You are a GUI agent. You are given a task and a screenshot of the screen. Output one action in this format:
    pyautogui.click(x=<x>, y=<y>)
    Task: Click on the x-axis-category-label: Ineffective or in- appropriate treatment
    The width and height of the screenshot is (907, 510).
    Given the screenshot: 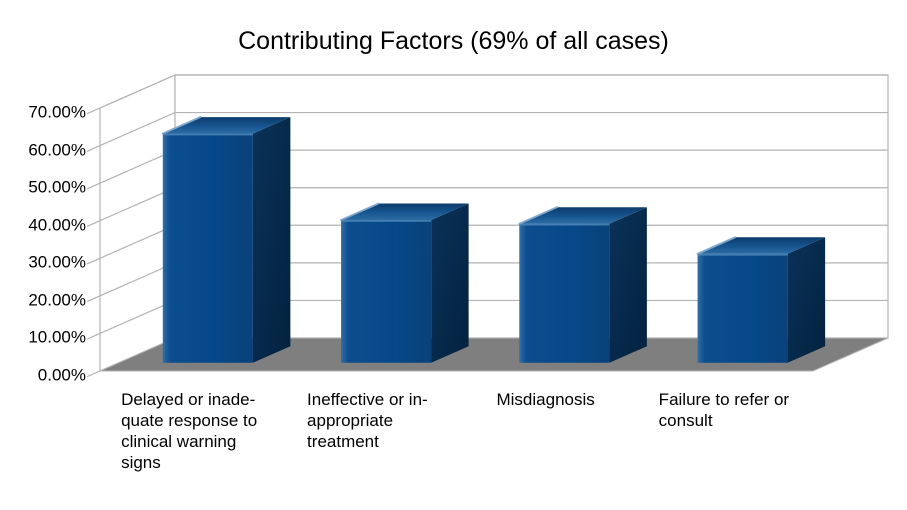 What is the action you would take?
    pyautogui.click(x=367, y=420)
    